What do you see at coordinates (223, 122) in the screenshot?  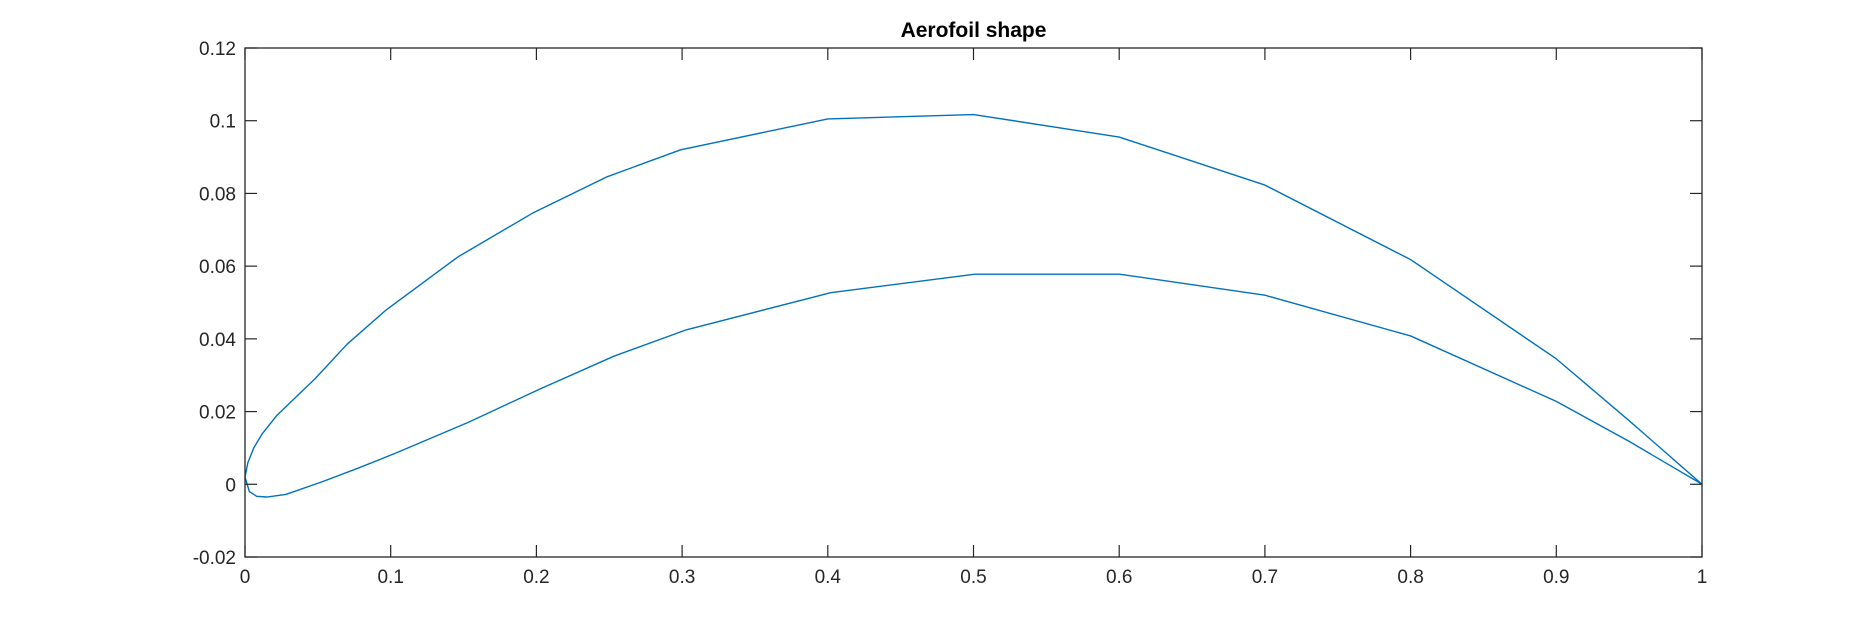 I see `y-tick-label: 0.1` at bounding box center [223, 122].